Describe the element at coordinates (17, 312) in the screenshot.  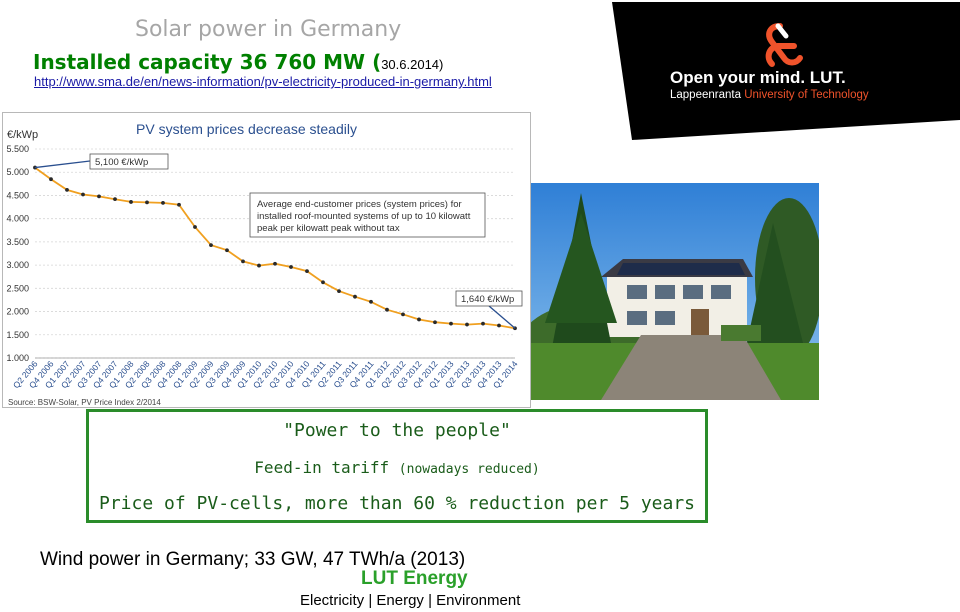
I see `chart-y-tick-label: 2.000` at that location.